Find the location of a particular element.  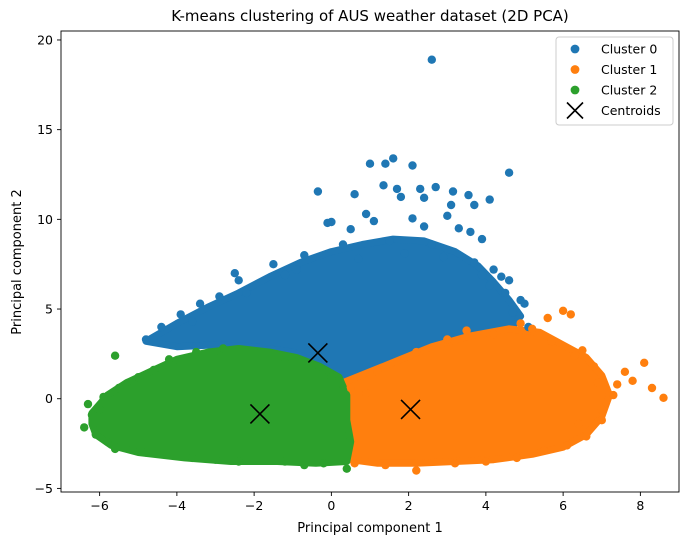

x-tick-label: −4 is located at coordinates (177, 505).